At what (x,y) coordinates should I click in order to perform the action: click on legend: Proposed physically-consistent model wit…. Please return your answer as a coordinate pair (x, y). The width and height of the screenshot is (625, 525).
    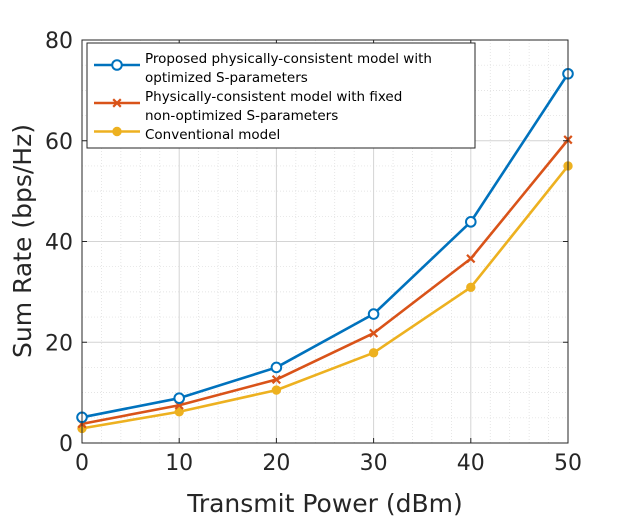
    Looking at the image, I should click on (281, 95).